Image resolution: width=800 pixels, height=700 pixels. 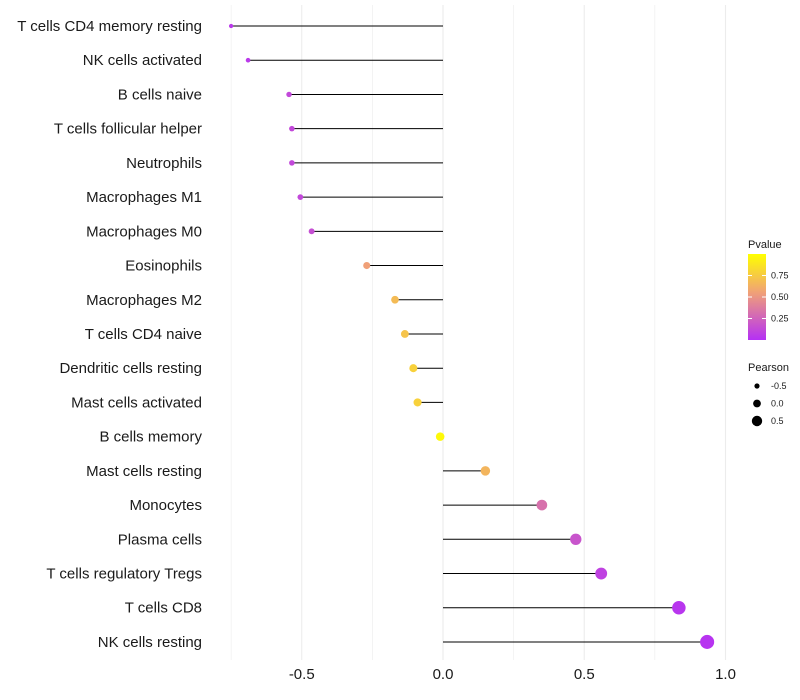 I want to click on pvalue-legend-ticks: 0.25 0.50 0.75, so click(x=768, y=297).